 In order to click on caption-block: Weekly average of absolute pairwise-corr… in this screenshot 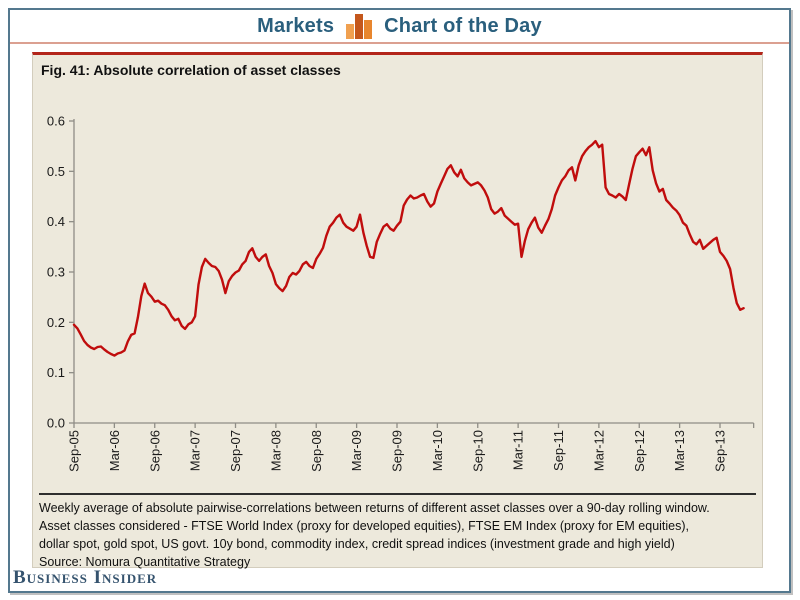, I will do `click(397, 523)`.